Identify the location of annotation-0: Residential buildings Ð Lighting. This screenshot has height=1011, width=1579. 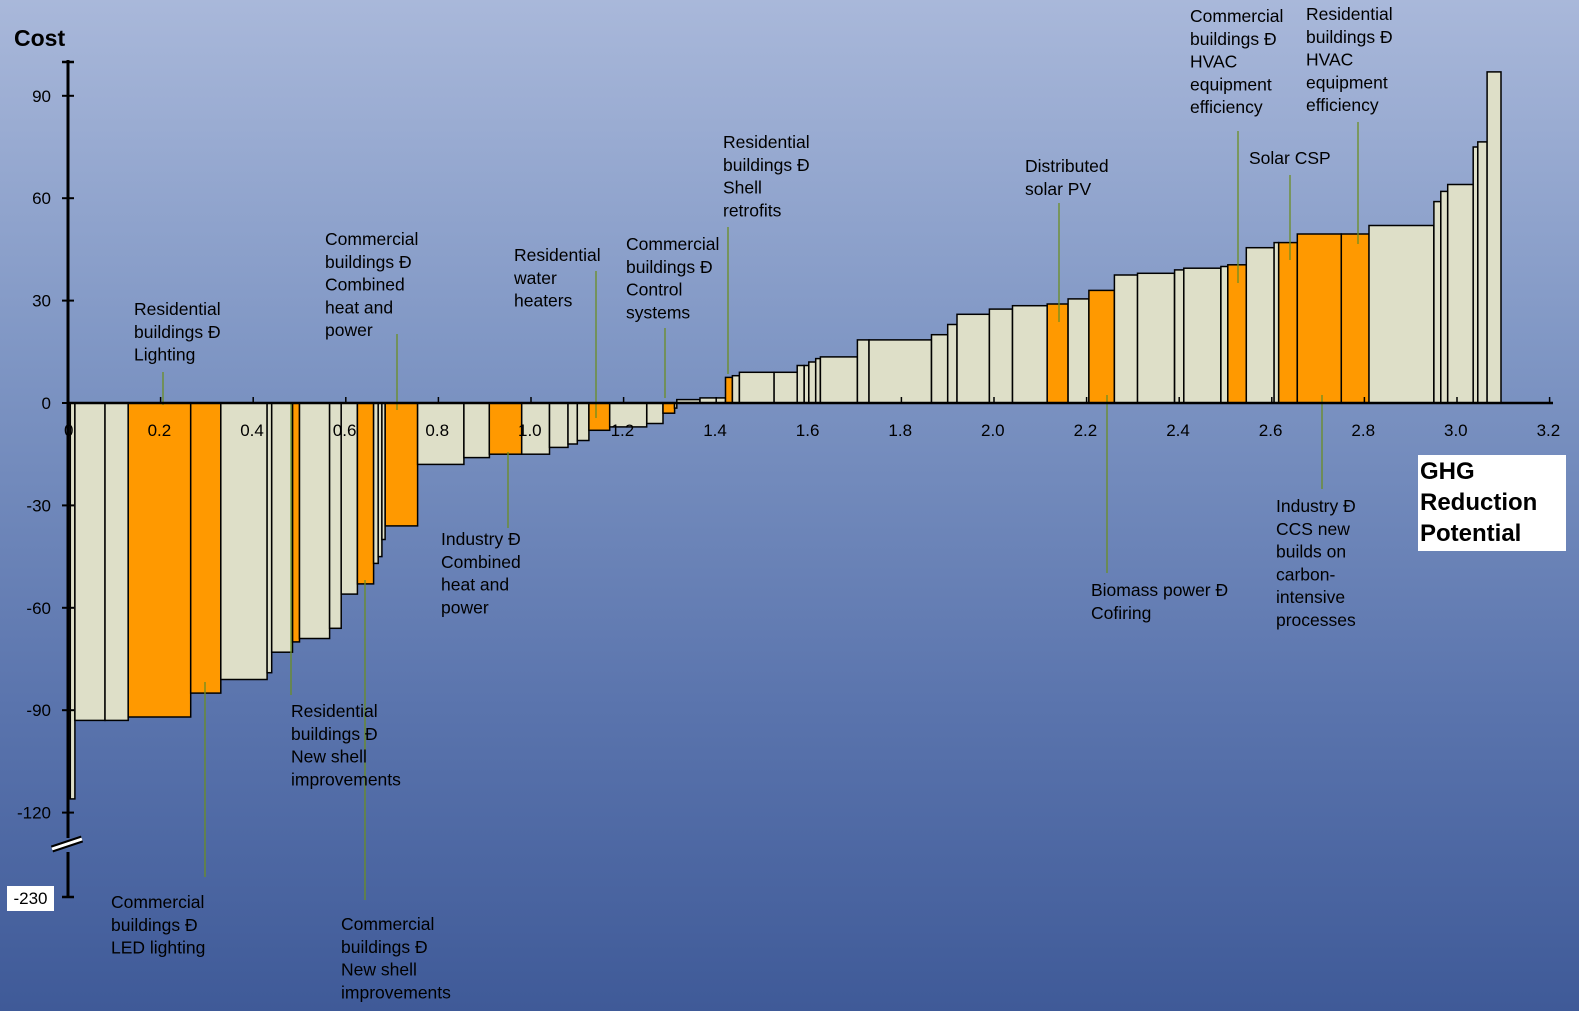
(177, 332).